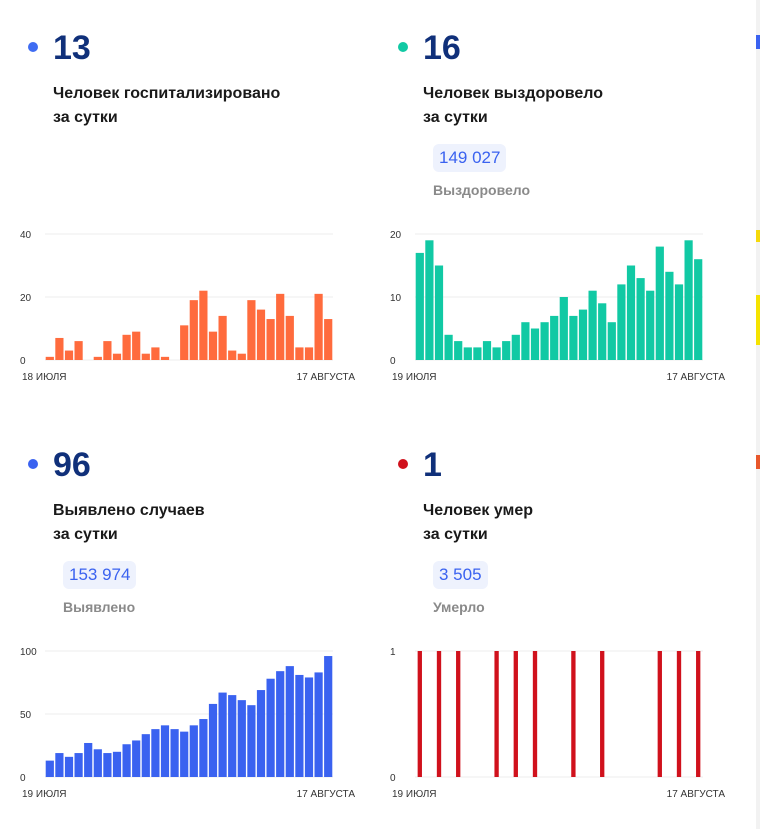  I want to click on label-line-2: за сутки, so click(455, 117).